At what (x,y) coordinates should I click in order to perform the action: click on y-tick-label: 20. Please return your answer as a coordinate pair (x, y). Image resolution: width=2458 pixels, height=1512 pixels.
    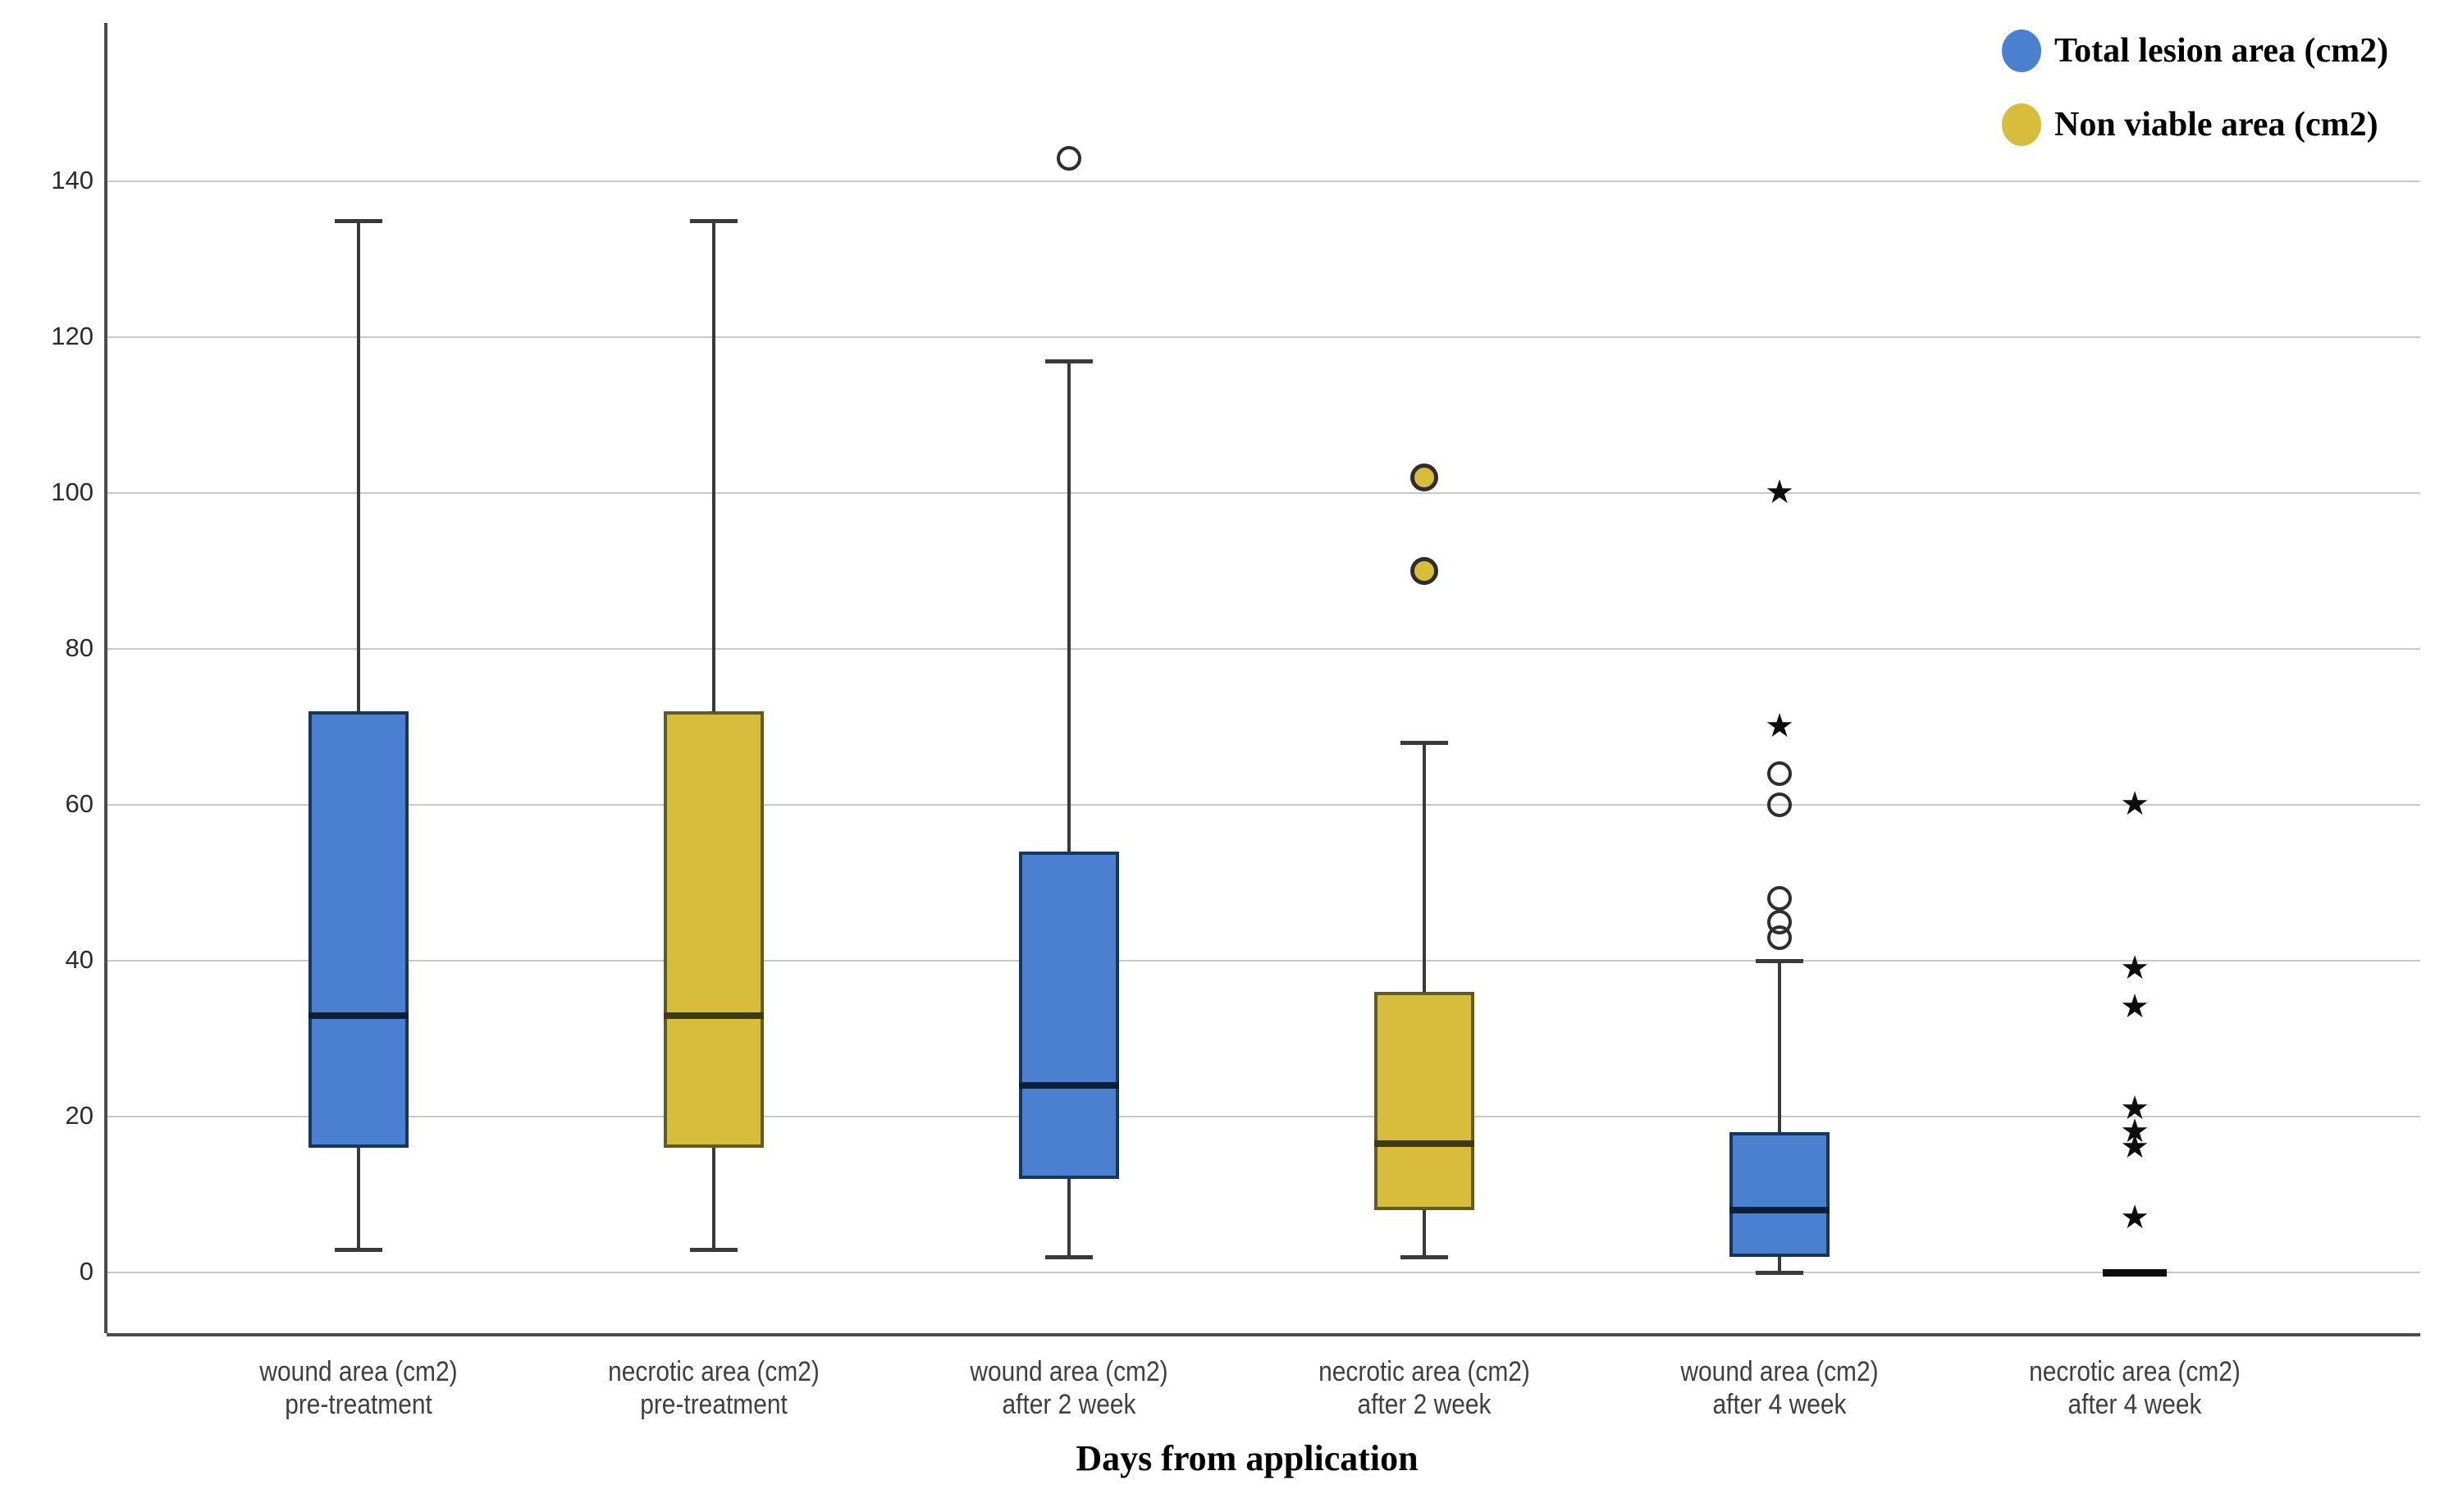
    Looking at the image, I should click on (79, 1115).